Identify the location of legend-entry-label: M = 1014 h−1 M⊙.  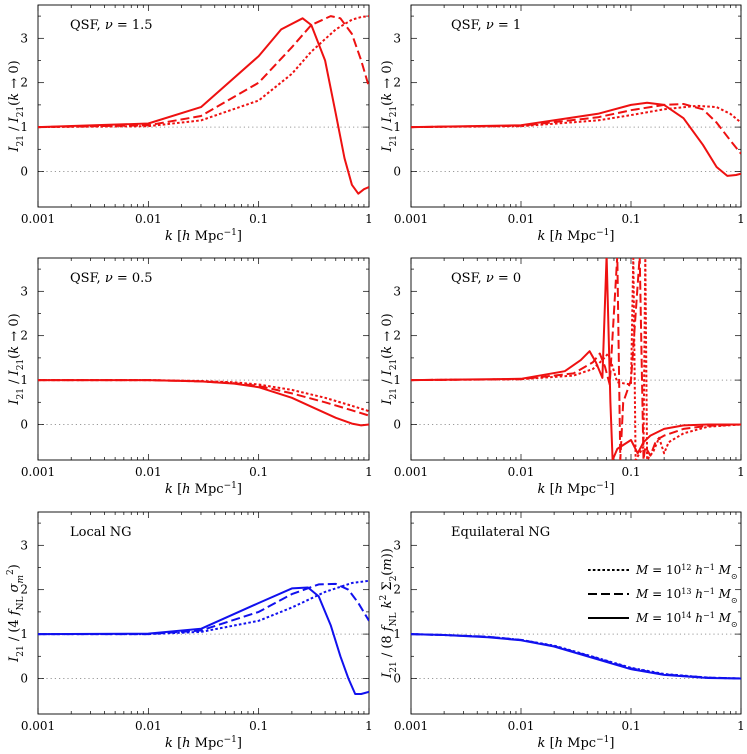
(686, 620).